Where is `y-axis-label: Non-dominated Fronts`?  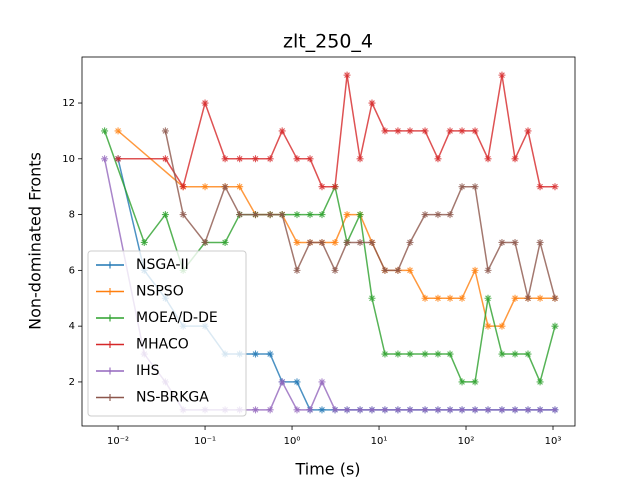 y-axis-label: Non-dominated Fronts is located at coordinates (35, 241).